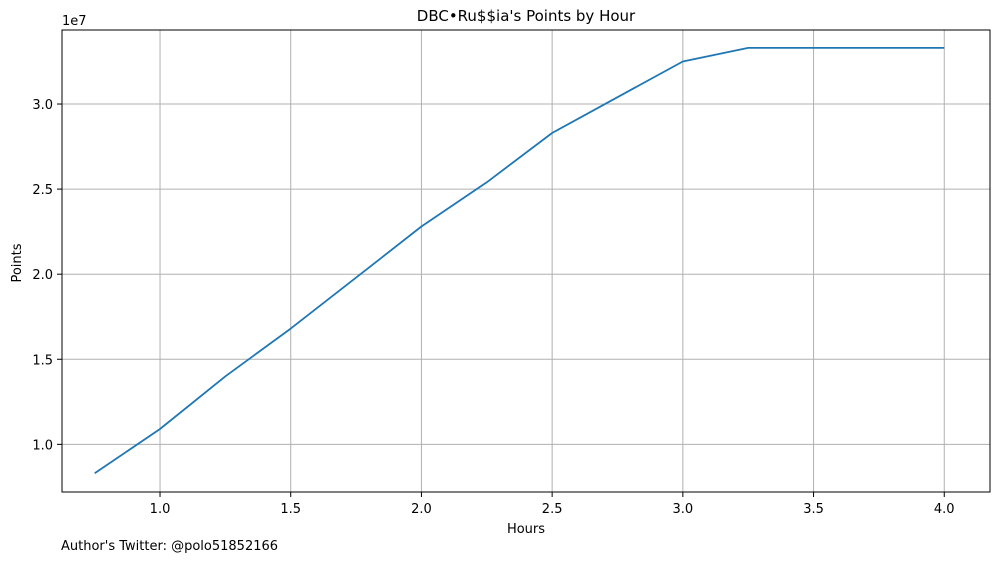 This screenshot has height=562, width=1001. What do you see at coordinates (42, 445) in the screenshot?
I see `y-tick-label: 1.0` at bounding box center [42, 445].